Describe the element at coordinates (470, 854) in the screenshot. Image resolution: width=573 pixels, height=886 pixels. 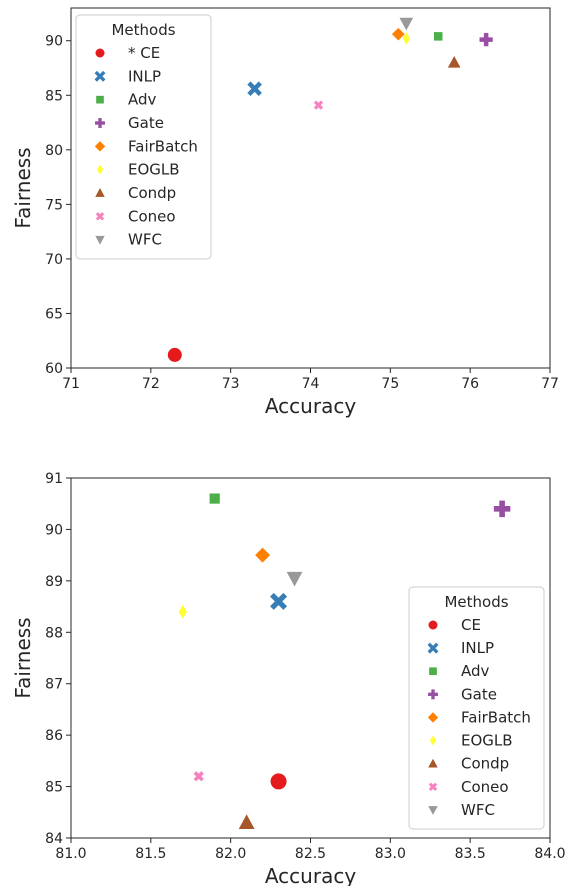
I see `x-tick-label: 83.5` at that location.